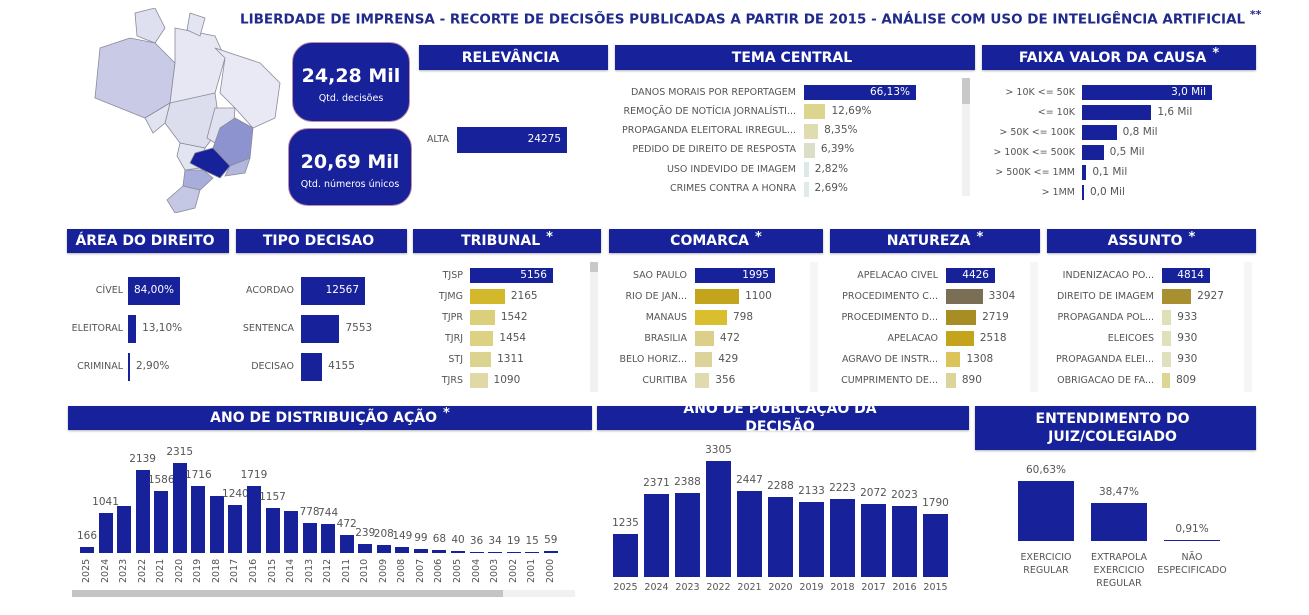  I want to click on natureza-scrollbar, so click(1034, 327).